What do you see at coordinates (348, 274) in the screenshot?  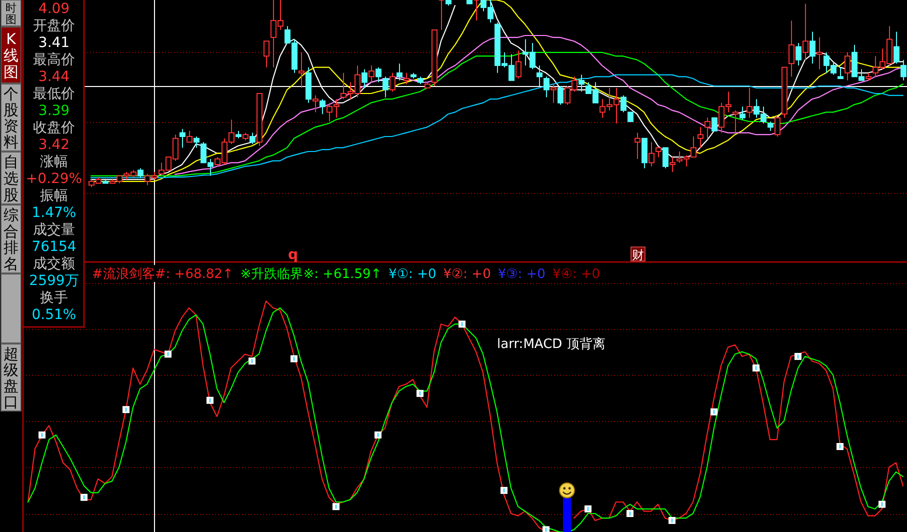 I see `text: : +61.59↑` at bounding box center [348, 274].